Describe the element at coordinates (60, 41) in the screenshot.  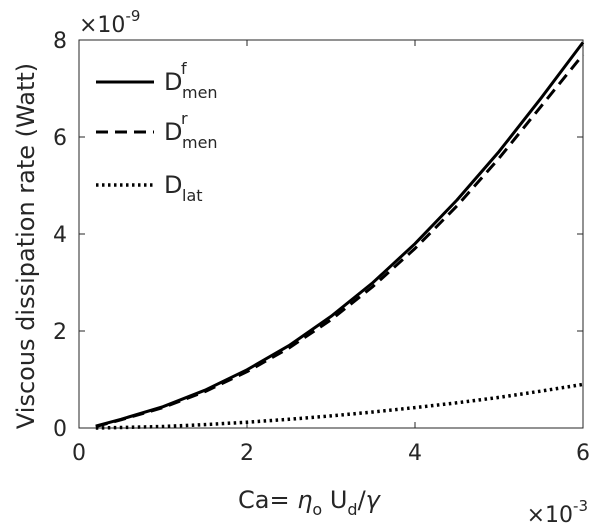
I see `y-tick-label: 8` at that location.